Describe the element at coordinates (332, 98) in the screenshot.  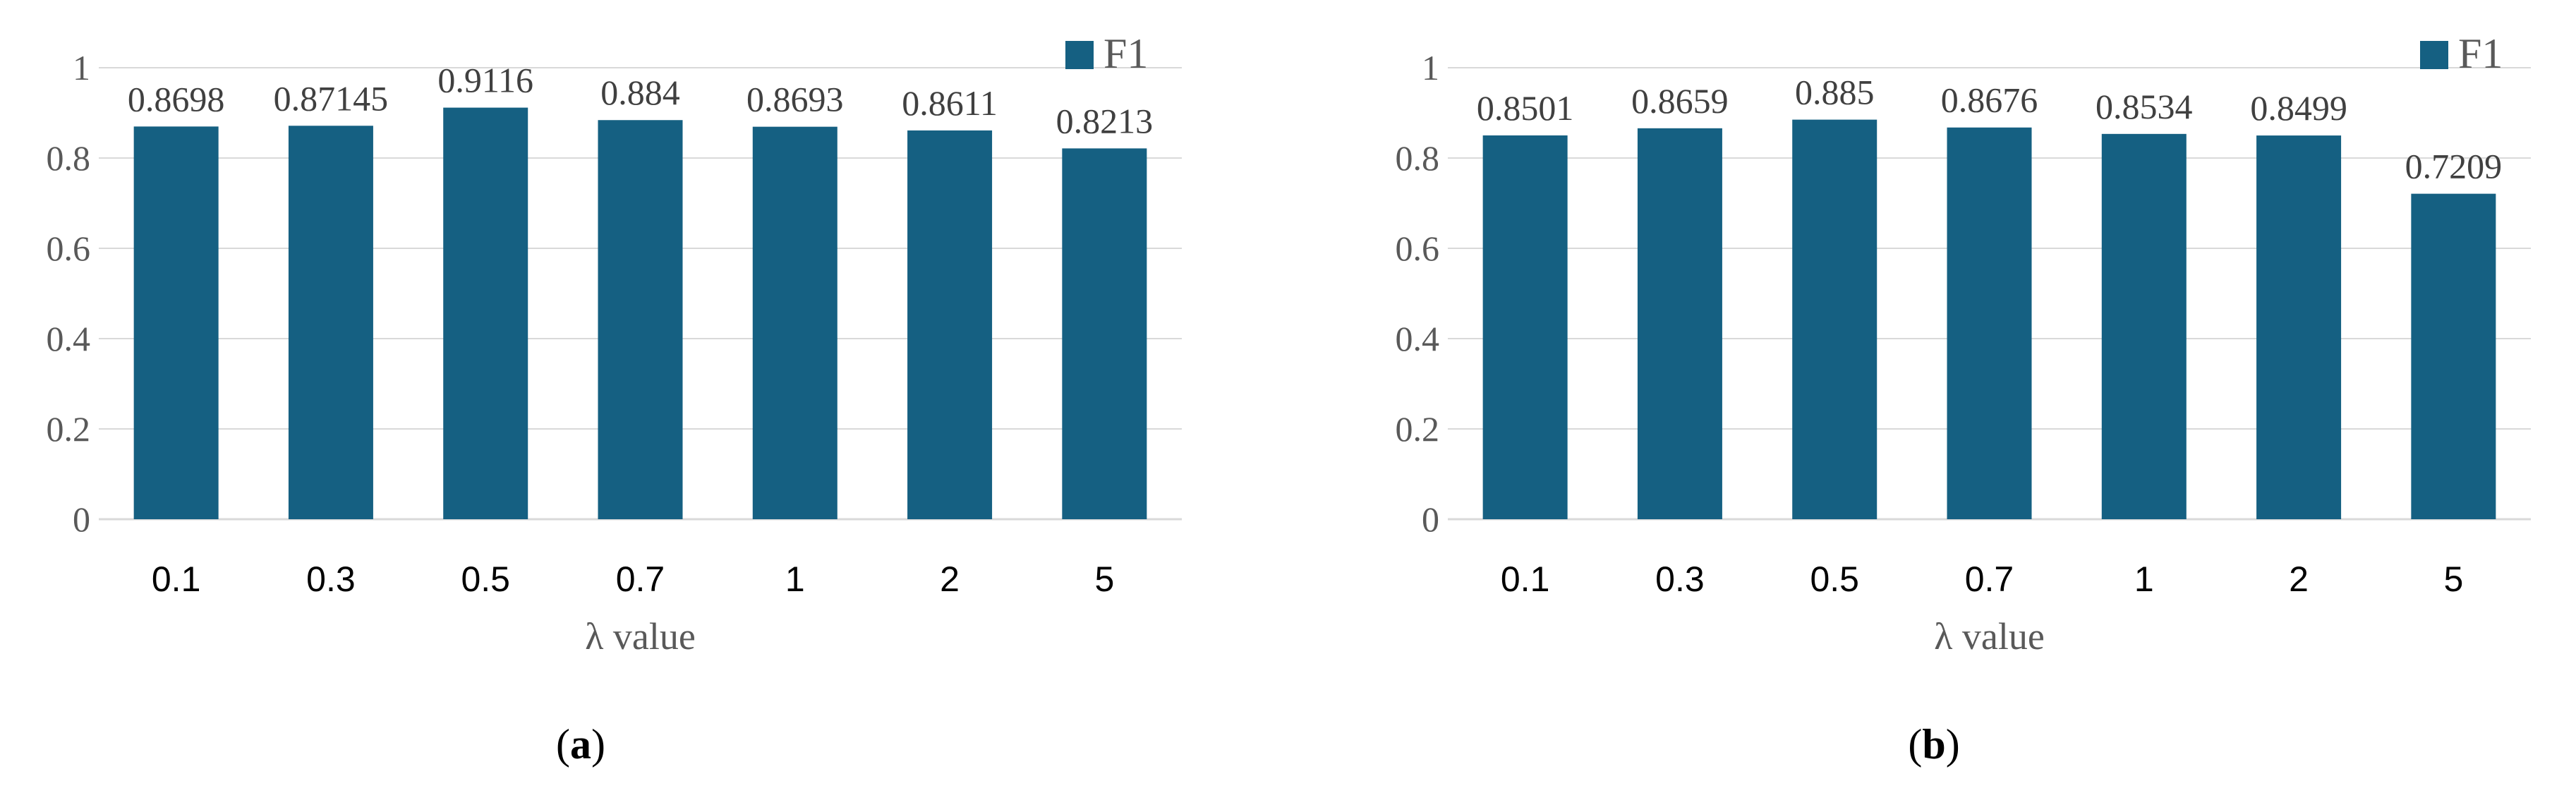
I see `data-label: 0.87145` at that location.